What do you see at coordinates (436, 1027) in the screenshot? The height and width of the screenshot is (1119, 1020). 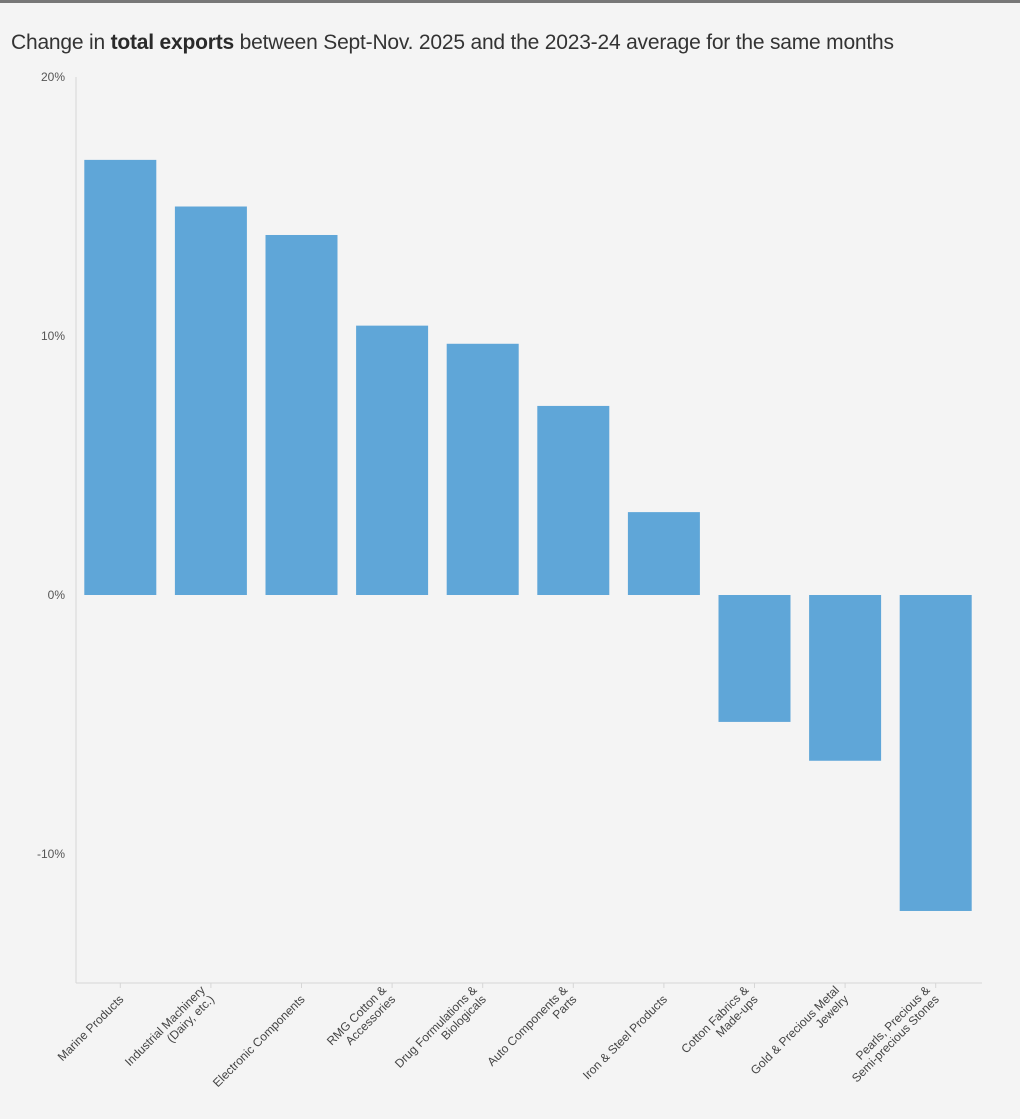 I see `category-label-line: Drug Formulations &` at bounding box center [436, 1027].